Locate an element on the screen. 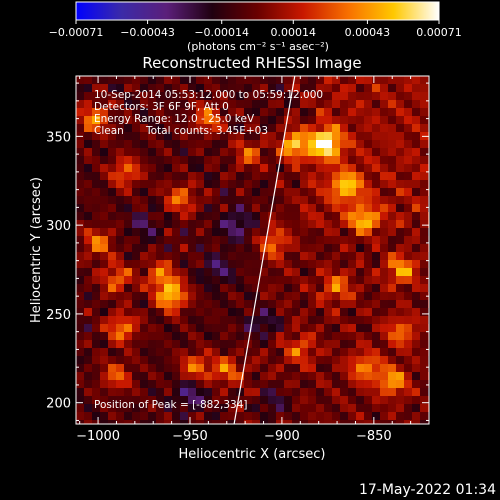 This screenshot has width=500, height=500. chart-title: Reconstructed RHESSI Image is located at coordinates (251, 63).